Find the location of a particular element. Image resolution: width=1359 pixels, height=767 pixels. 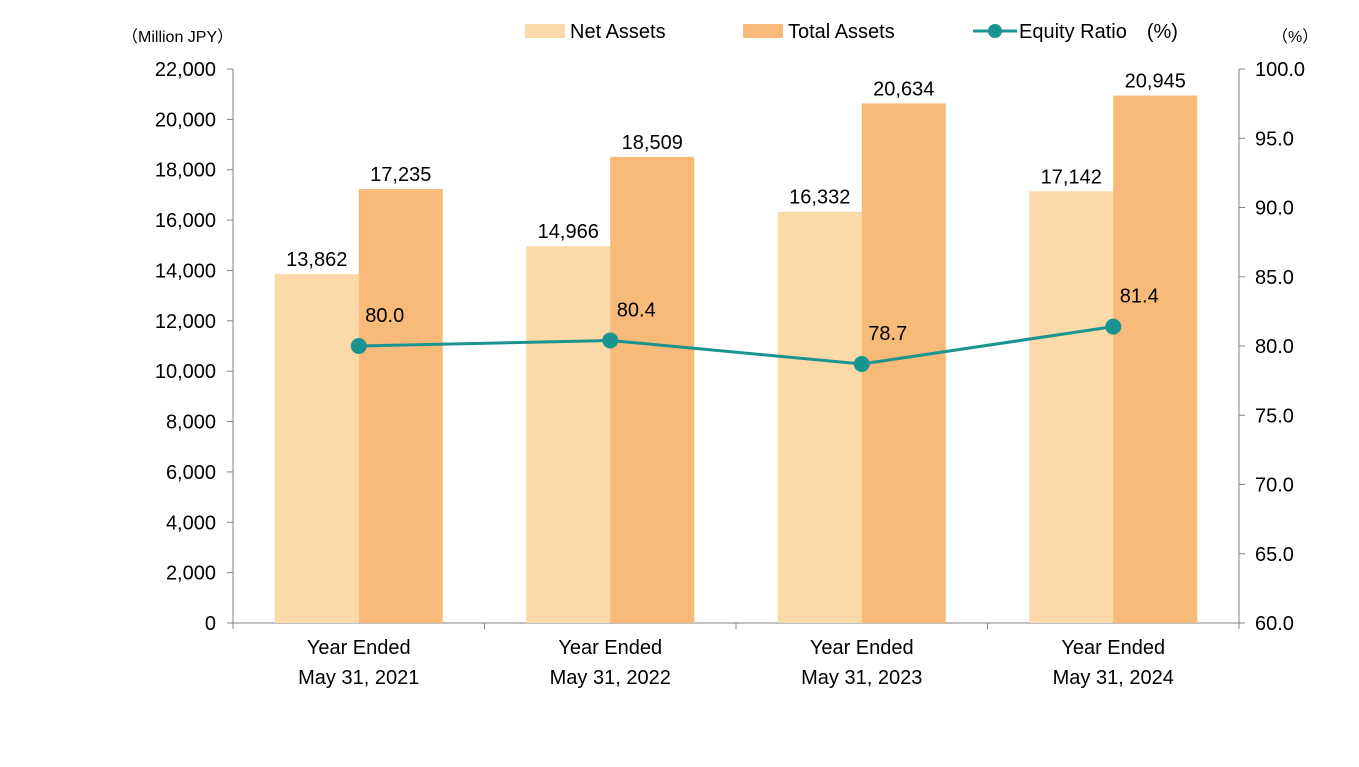

left-tick-label: 10,000 is located at coordinates (185, 372).